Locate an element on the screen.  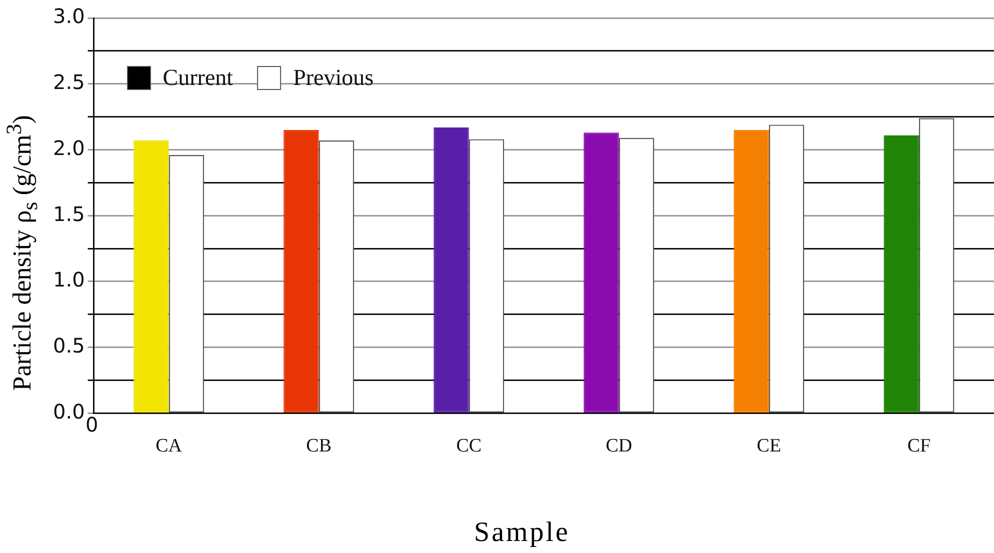
x-tick-label: CD is located at coordinates (619, 446).